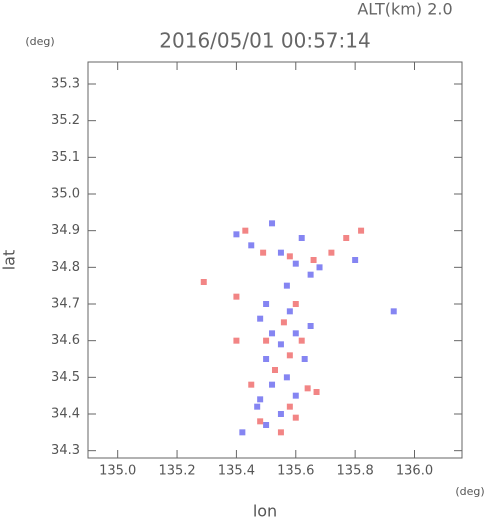 This screenshot has width=491, height=521. What do you see at coordinates (65, 194) in the screenshot?
I see `y-tick-label: 35.0` at bounding box center [65, 194].